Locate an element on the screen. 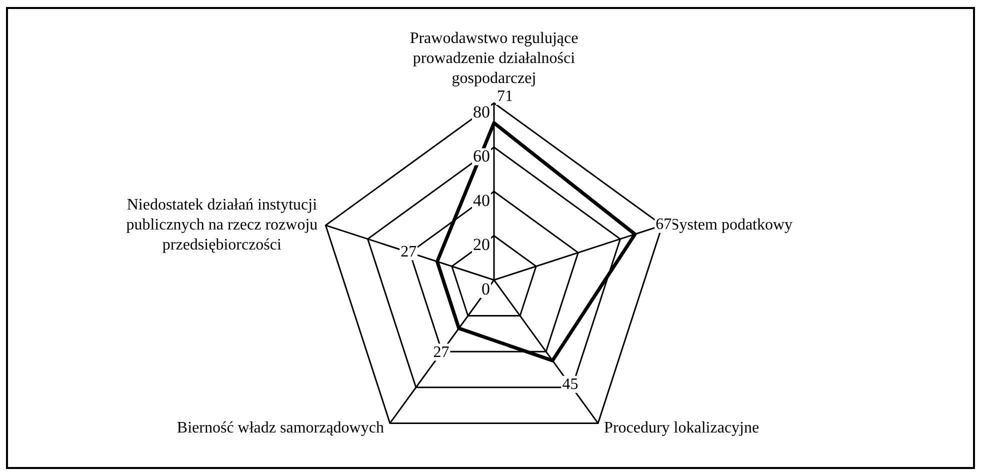 This screenshot has width=985, height=472. y-tick-label: 80 is located at coordinates (481, 112).